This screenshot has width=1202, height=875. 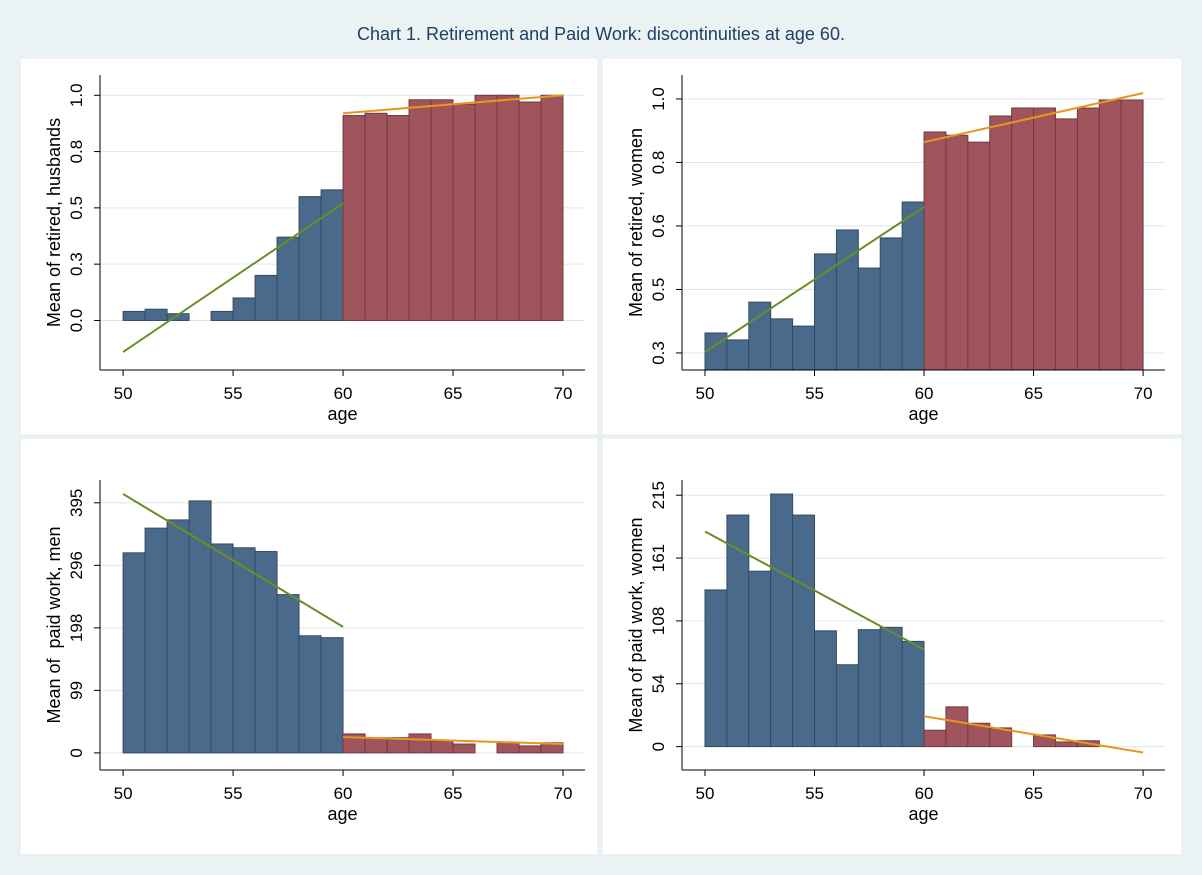 I want to click on y-tick-label: 108, so click(x=658, y=621).